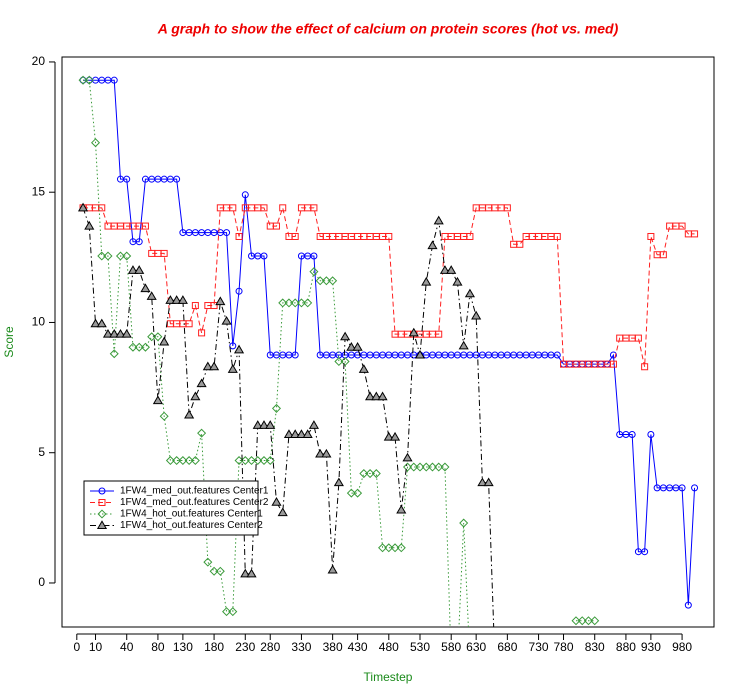  What do you see at coordinates (626, 647) in the screenshot?
I see `x-tick-label: 880` at bounding box center [626, 647].